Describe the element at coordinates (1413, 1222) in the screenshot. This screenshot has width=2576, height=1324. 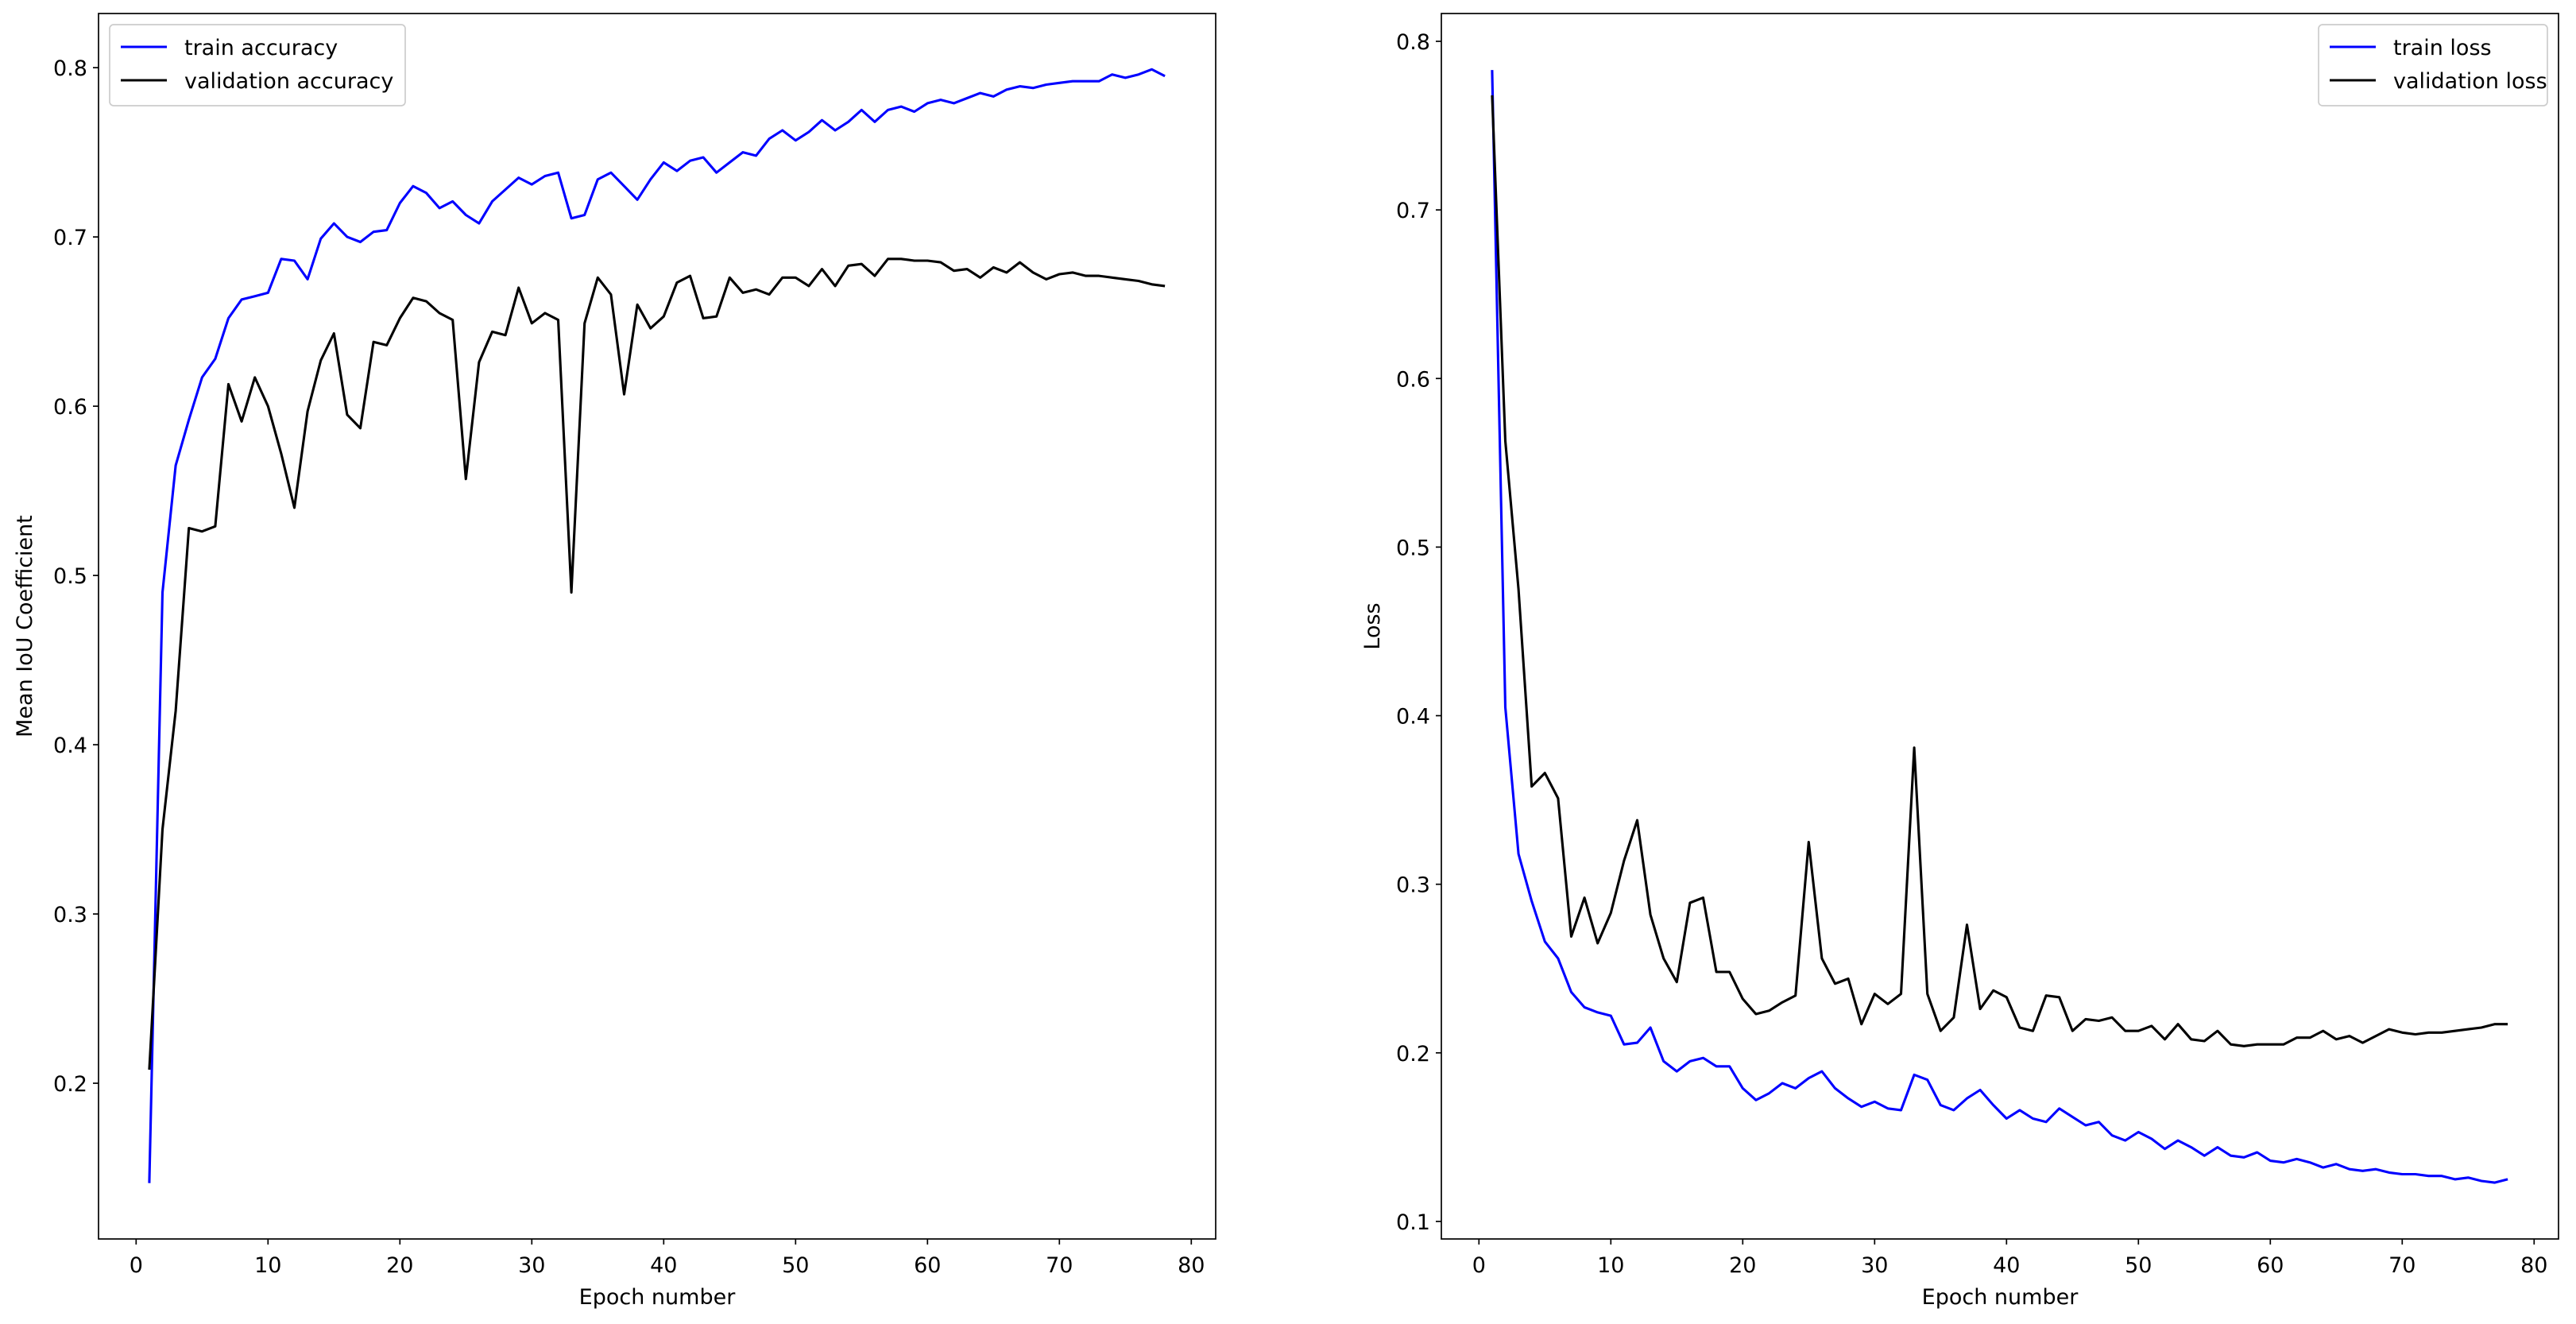
I see `y-tick-label: 0.1` at that location.